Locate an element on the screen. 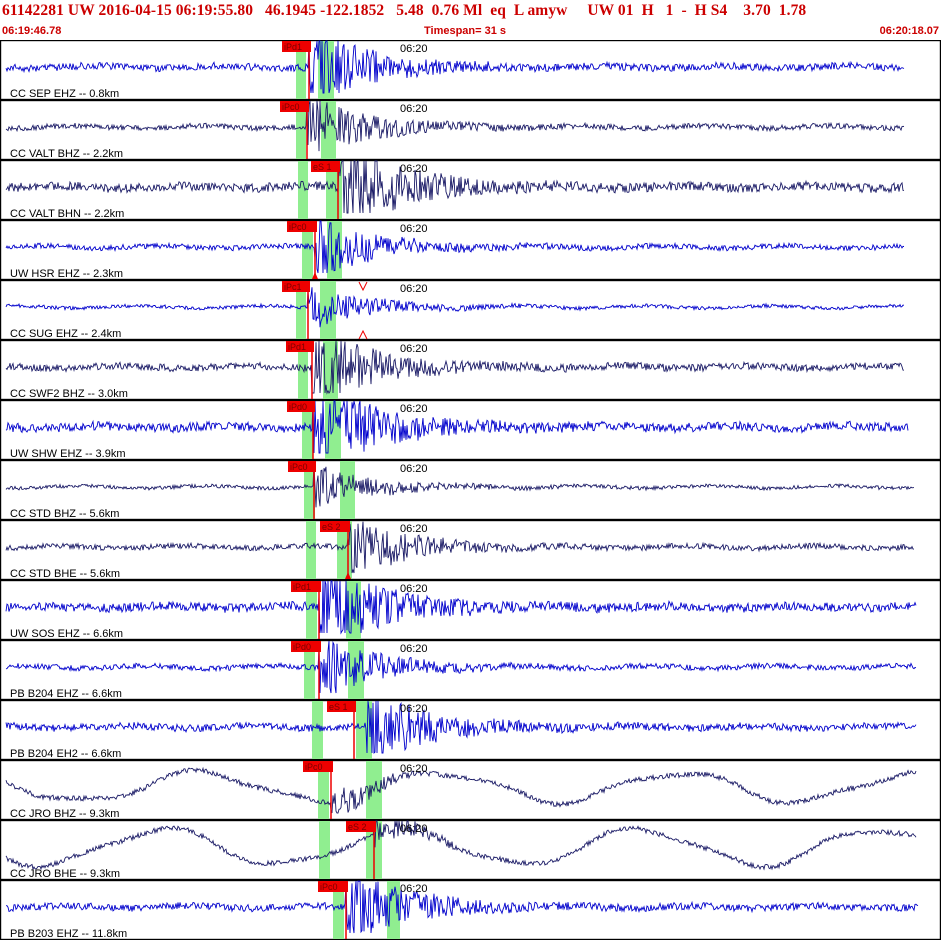  trace-panel: eS 1 06:20 PB B204 EH2 -- 6.6km is located at coordinates (470, 730).